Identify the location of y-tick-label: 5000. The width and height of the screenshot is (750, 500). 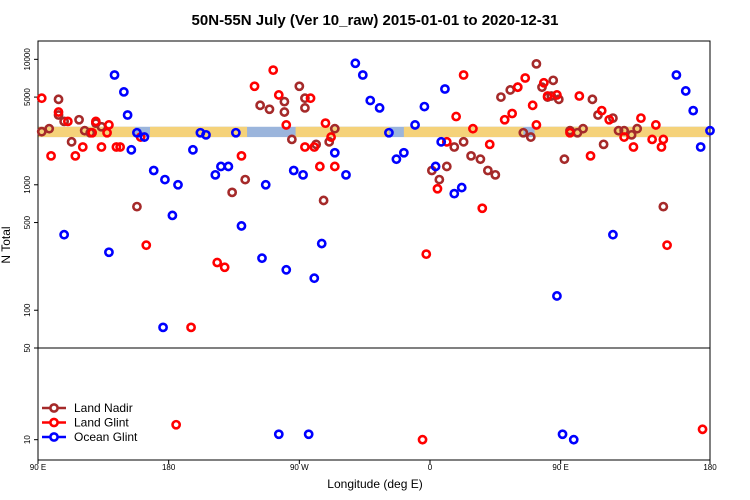
(27, 97).